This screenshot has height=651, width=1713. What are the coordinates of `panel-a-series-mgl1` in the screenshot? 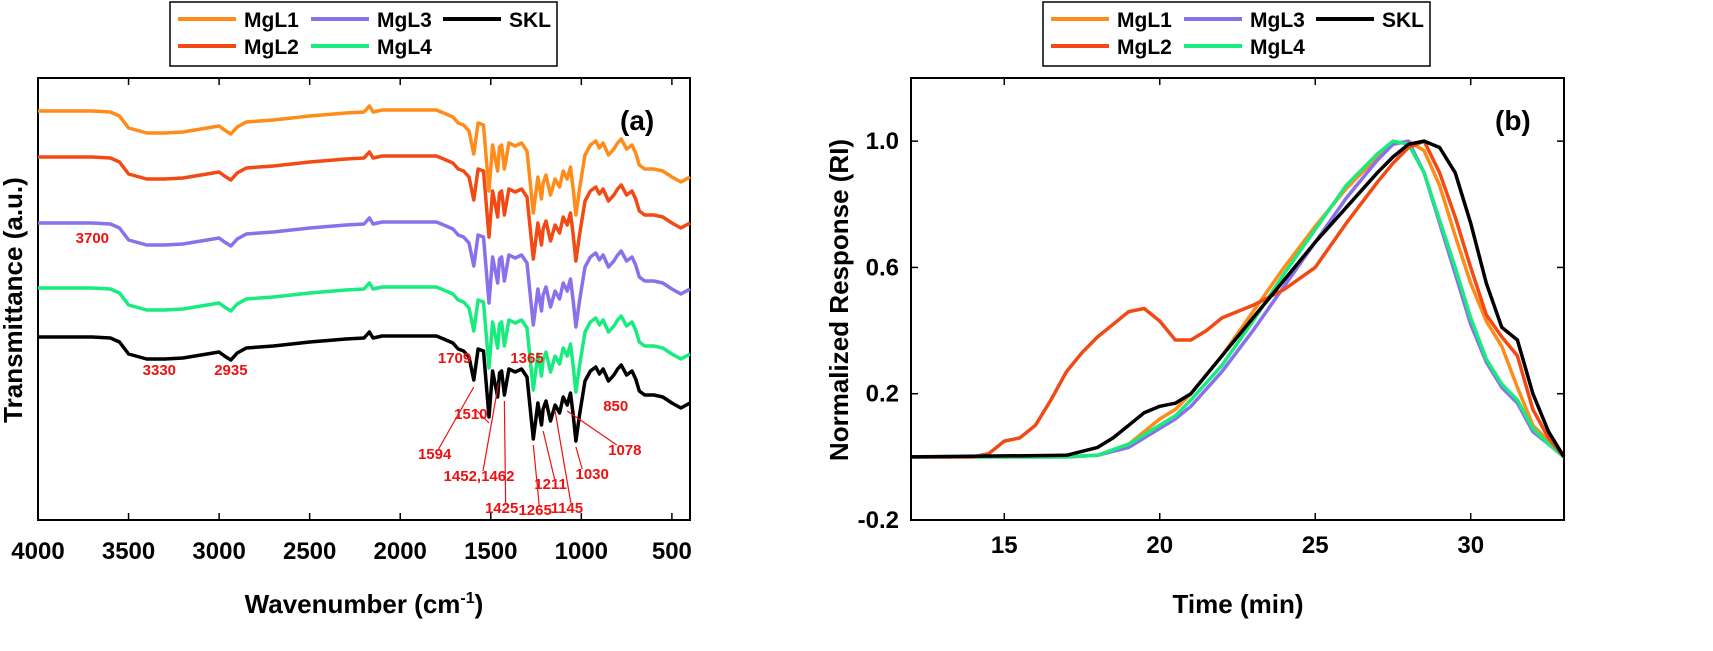 It's located at (364, 160).